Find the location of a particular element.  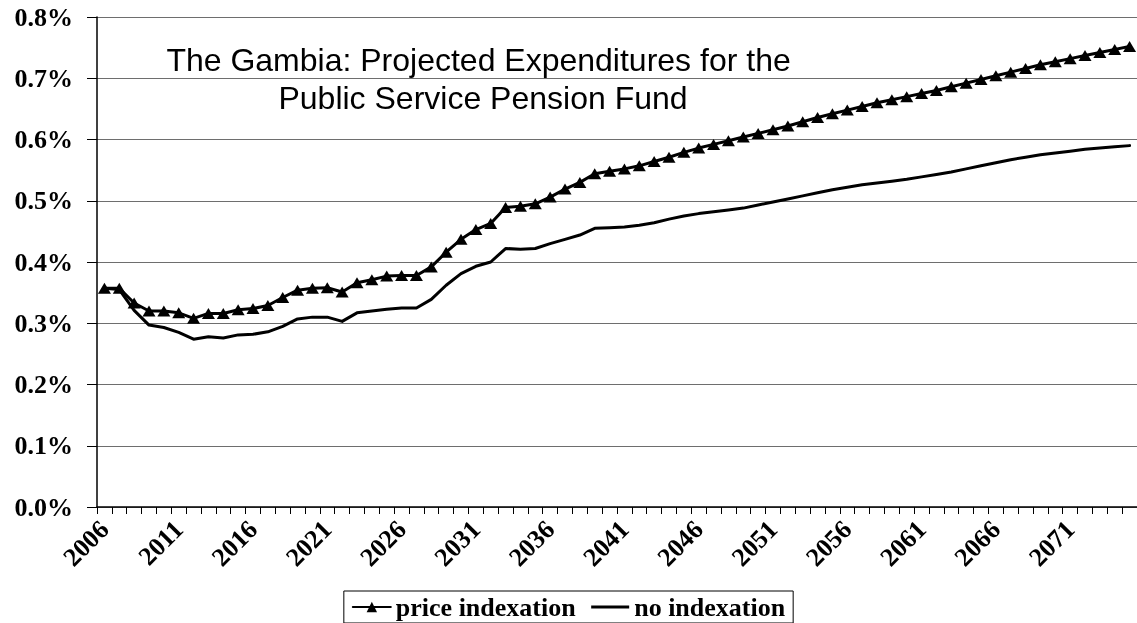

x-tick-label: 2011 is located at coordinates (160, 542).